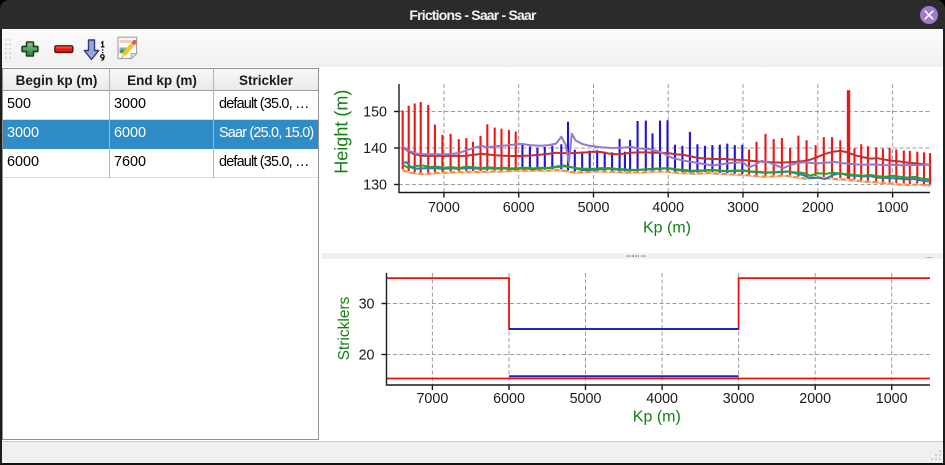  I want to click on svg-text: 150, so click(375, 112).